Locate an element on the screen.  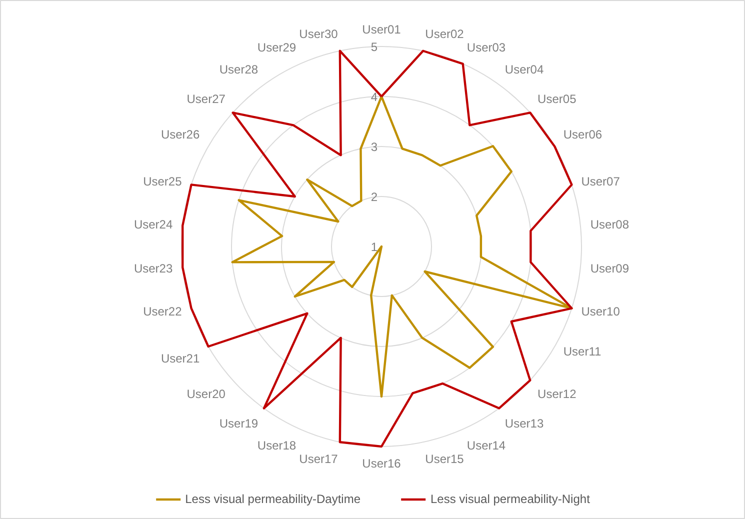
spoke-label: User24 is located at coordinates (153, 225).